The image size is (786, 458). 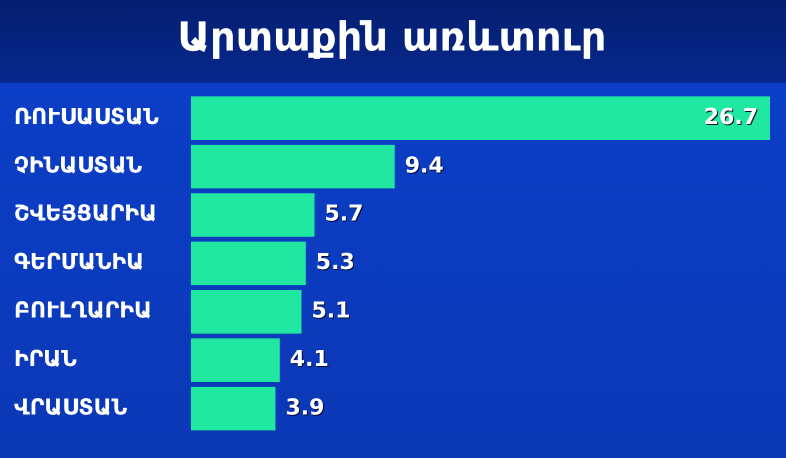 What do you see at coordinates (71, 407) in the screenshot?
I see `y-tick-label: ՎՐԱՍՏԱՆ` at bounding box center [71, 407].